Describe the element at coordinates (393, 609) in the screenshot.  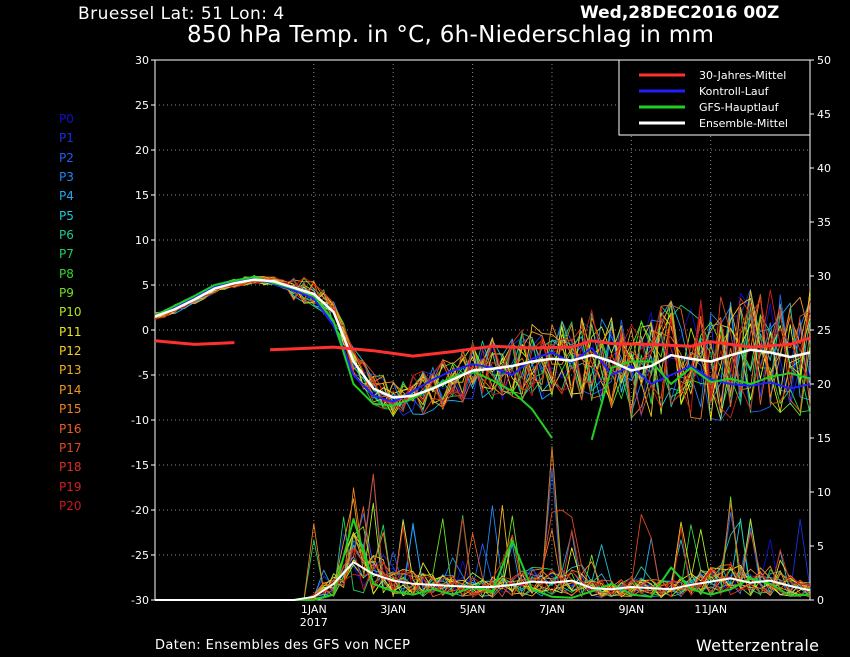
I see `x-tick-label-1: 3JAN` at that location.